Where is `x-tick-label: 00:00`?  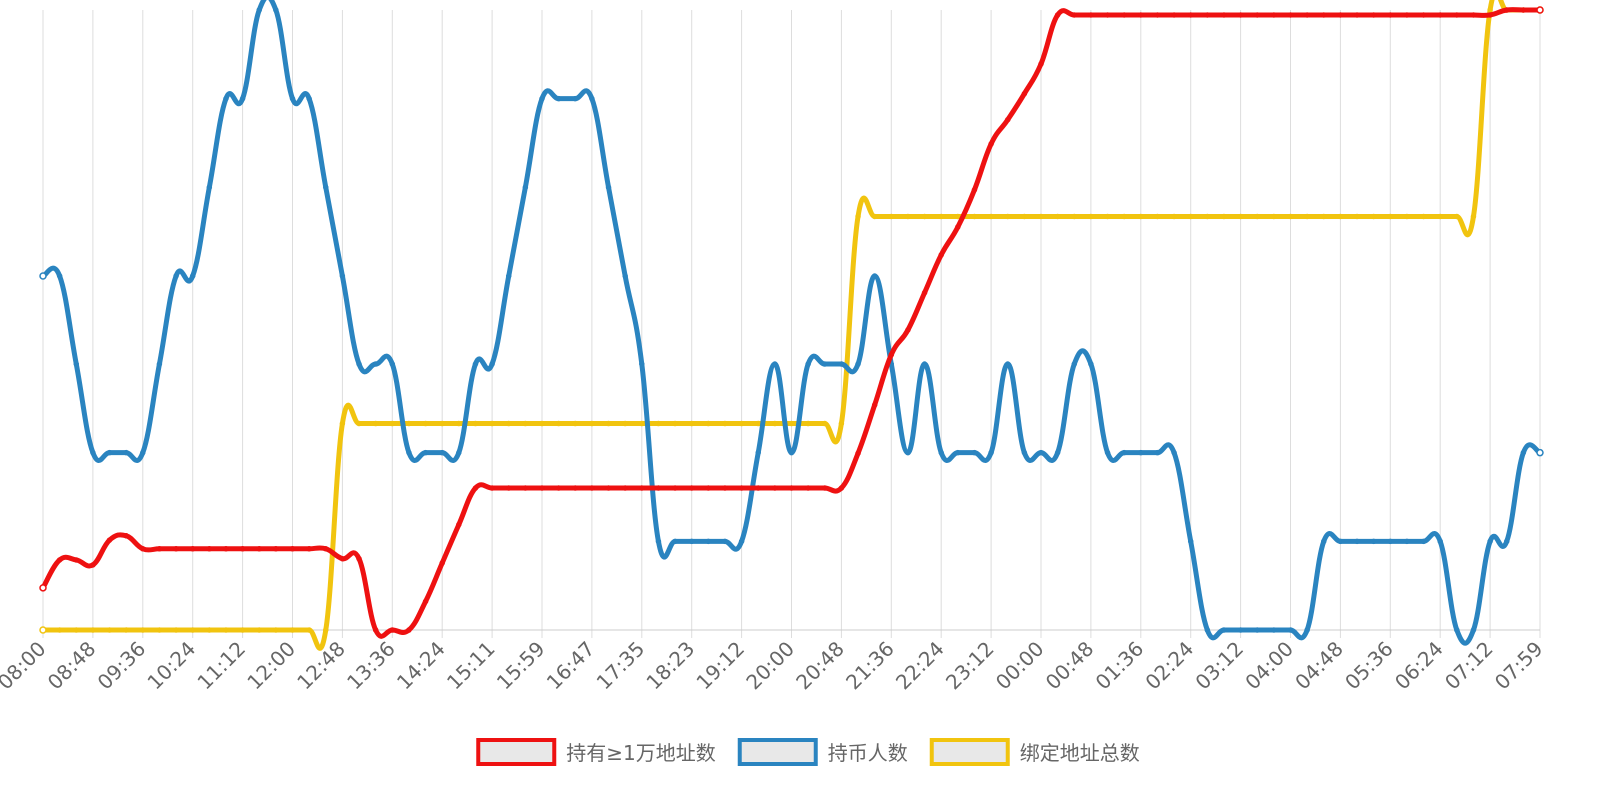 x-tick-label: 00:00 is located at coordinates (1020, 666).